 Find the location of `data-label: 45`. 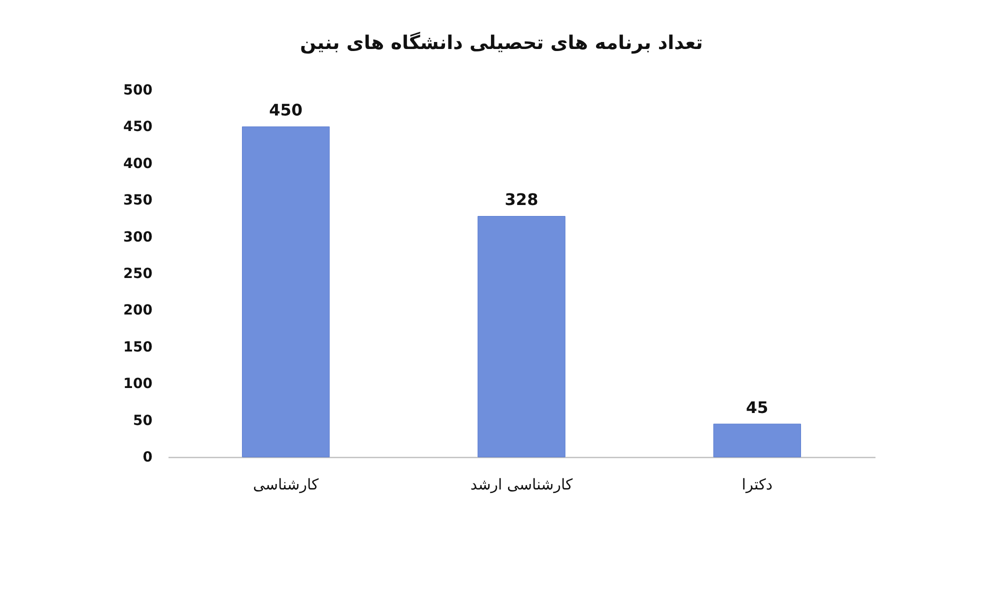

data-label: 45 is located at coordinates (757, 407).